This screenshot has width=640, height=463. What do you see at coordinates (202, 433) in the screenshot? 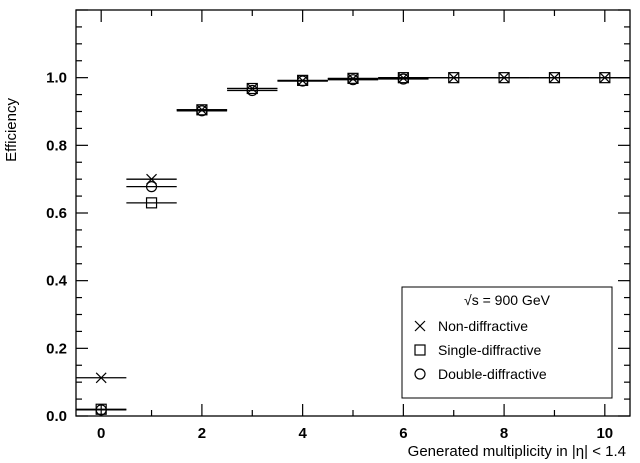
I see `x-tick-label: 2` at bounding box center [202, 433].